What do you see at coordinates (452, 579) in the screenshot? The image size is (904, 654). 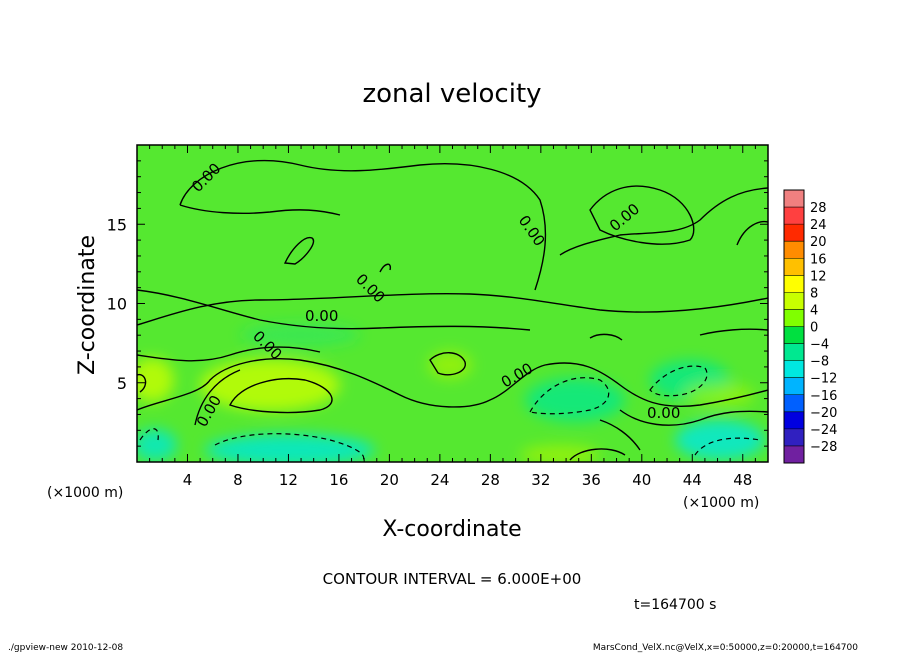 I see `contour-interval: CONTOUR INTERVAL = 6.000E+00` at bounding box center [452, 579].